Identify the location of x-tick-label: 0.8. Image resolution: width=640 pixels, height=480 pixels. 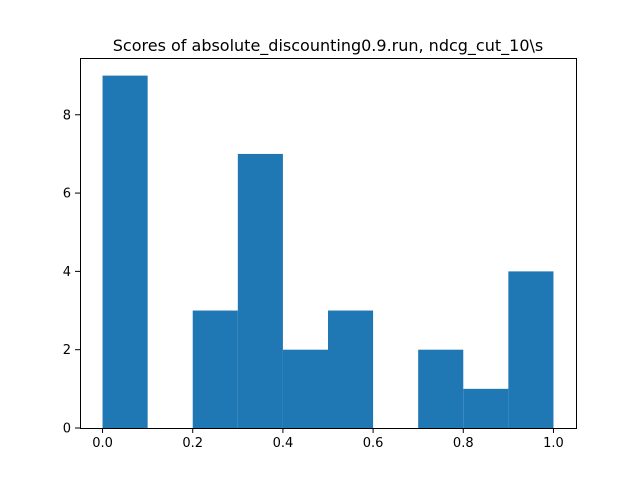
(463, 443).